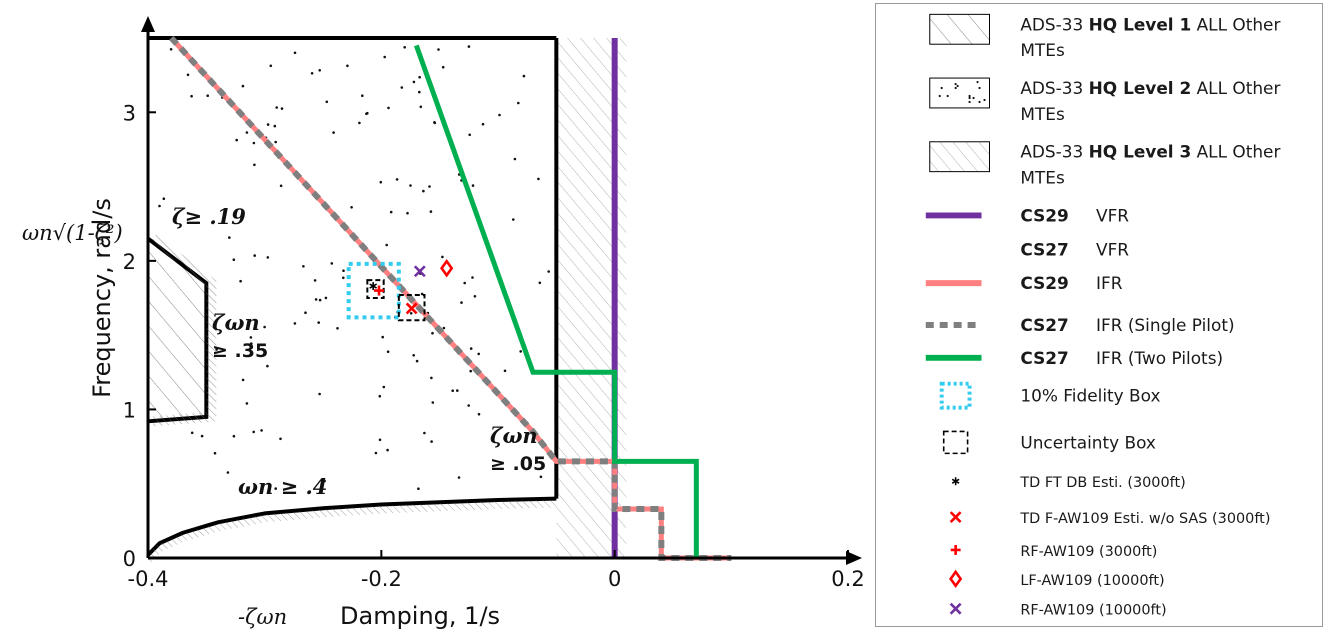 The image size is (1327, 630). I want to click on legend-item-5: CS29 IFR, so click(1024, 283).